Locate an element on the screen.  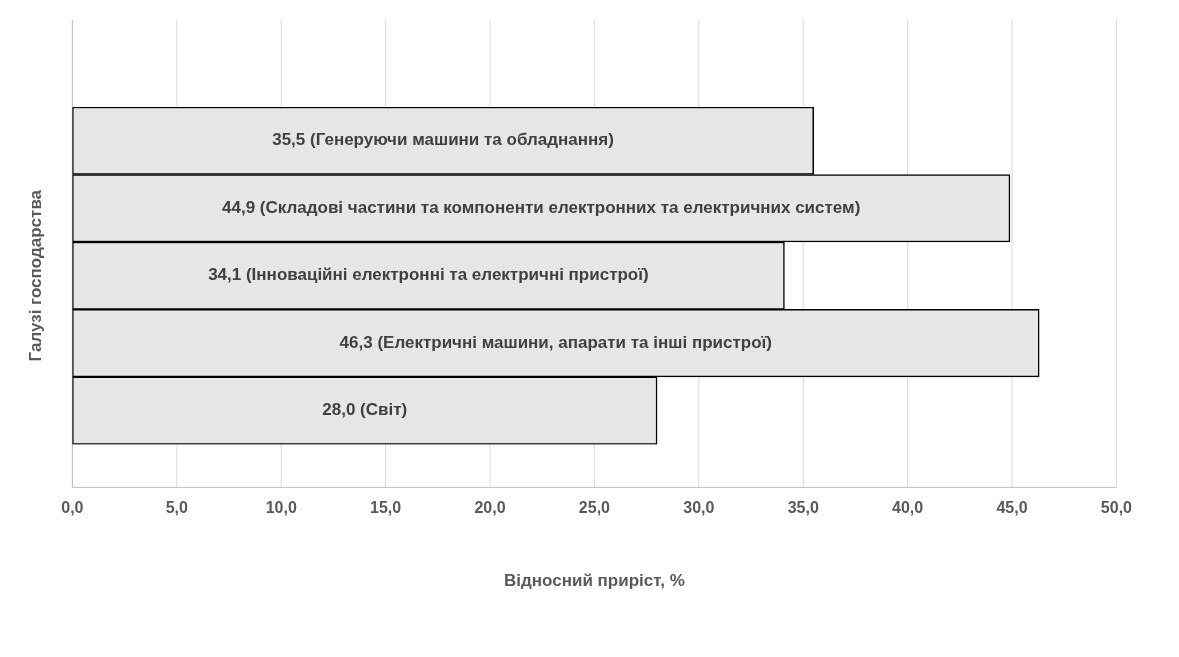
data-label: 46,3 (Електричні машини, апарати та інші пристрої) is located at coordinates (555, 342).